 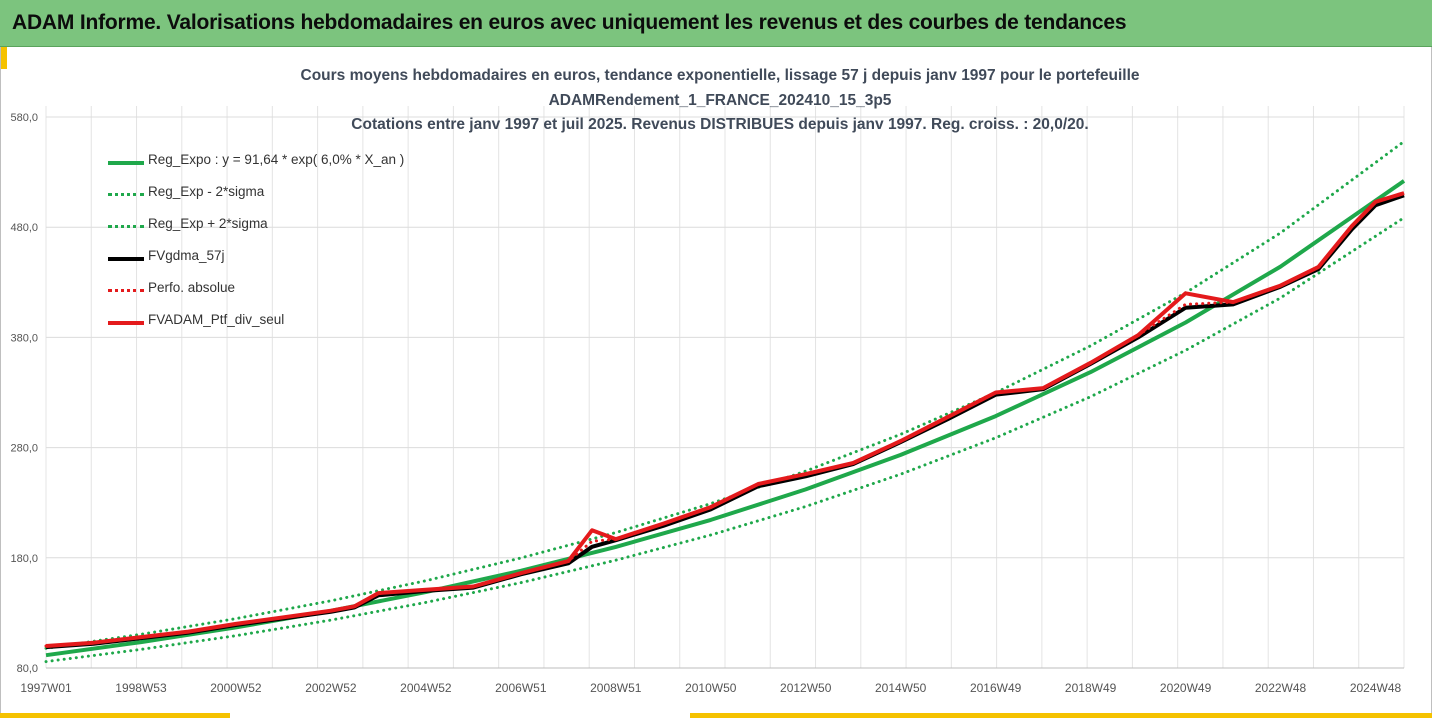 What do you see at coordinates (206, 191) in the screenshot?
I see `legend-label-reg-exp-minus: Reg_Exp - 2*sigma` at bounding box center [206, 191].